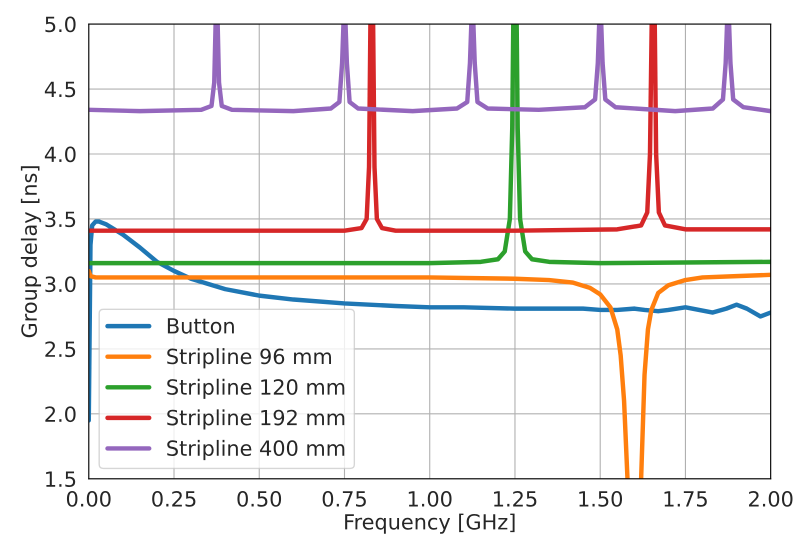 This screenshot has height=535, width=807. Describe the element at coordinates (60, 154) in the screenshot. I see `y-tick-label: 4.0` at that location.